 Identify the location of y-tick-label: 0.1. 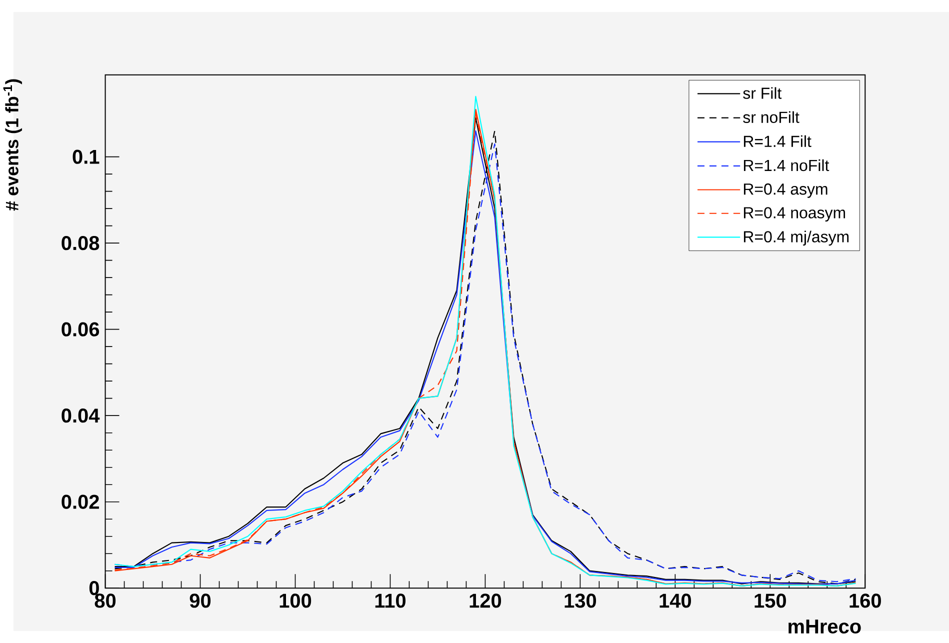
(86, 157).